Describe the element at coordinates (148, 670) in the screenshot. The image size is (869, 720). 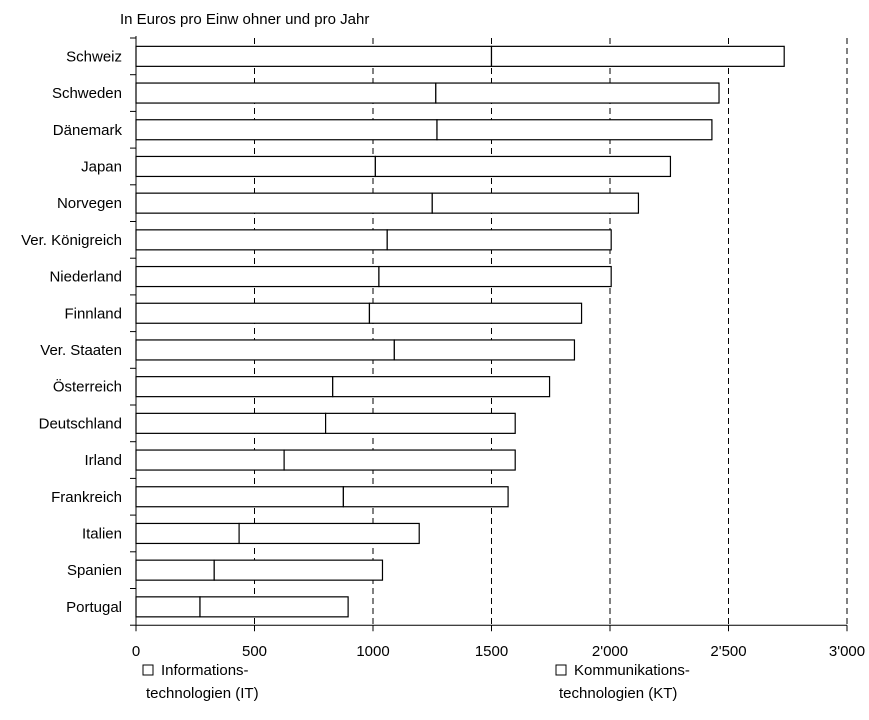
I see `legend-swatch-it` at that location.